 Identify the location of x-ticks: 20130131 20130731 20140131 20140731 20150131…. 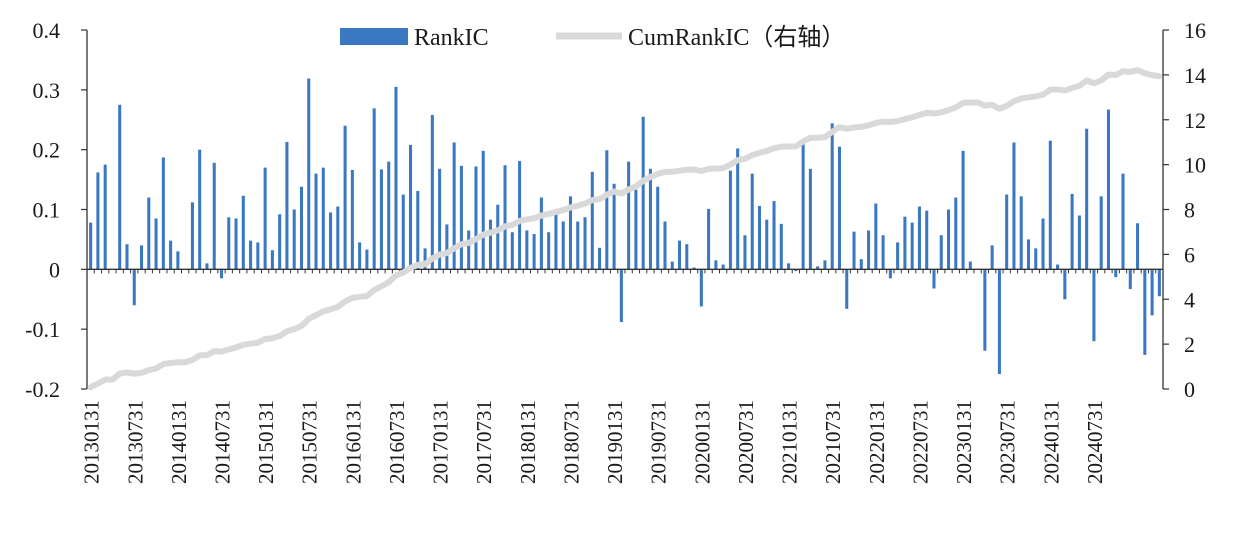
(593, 442).